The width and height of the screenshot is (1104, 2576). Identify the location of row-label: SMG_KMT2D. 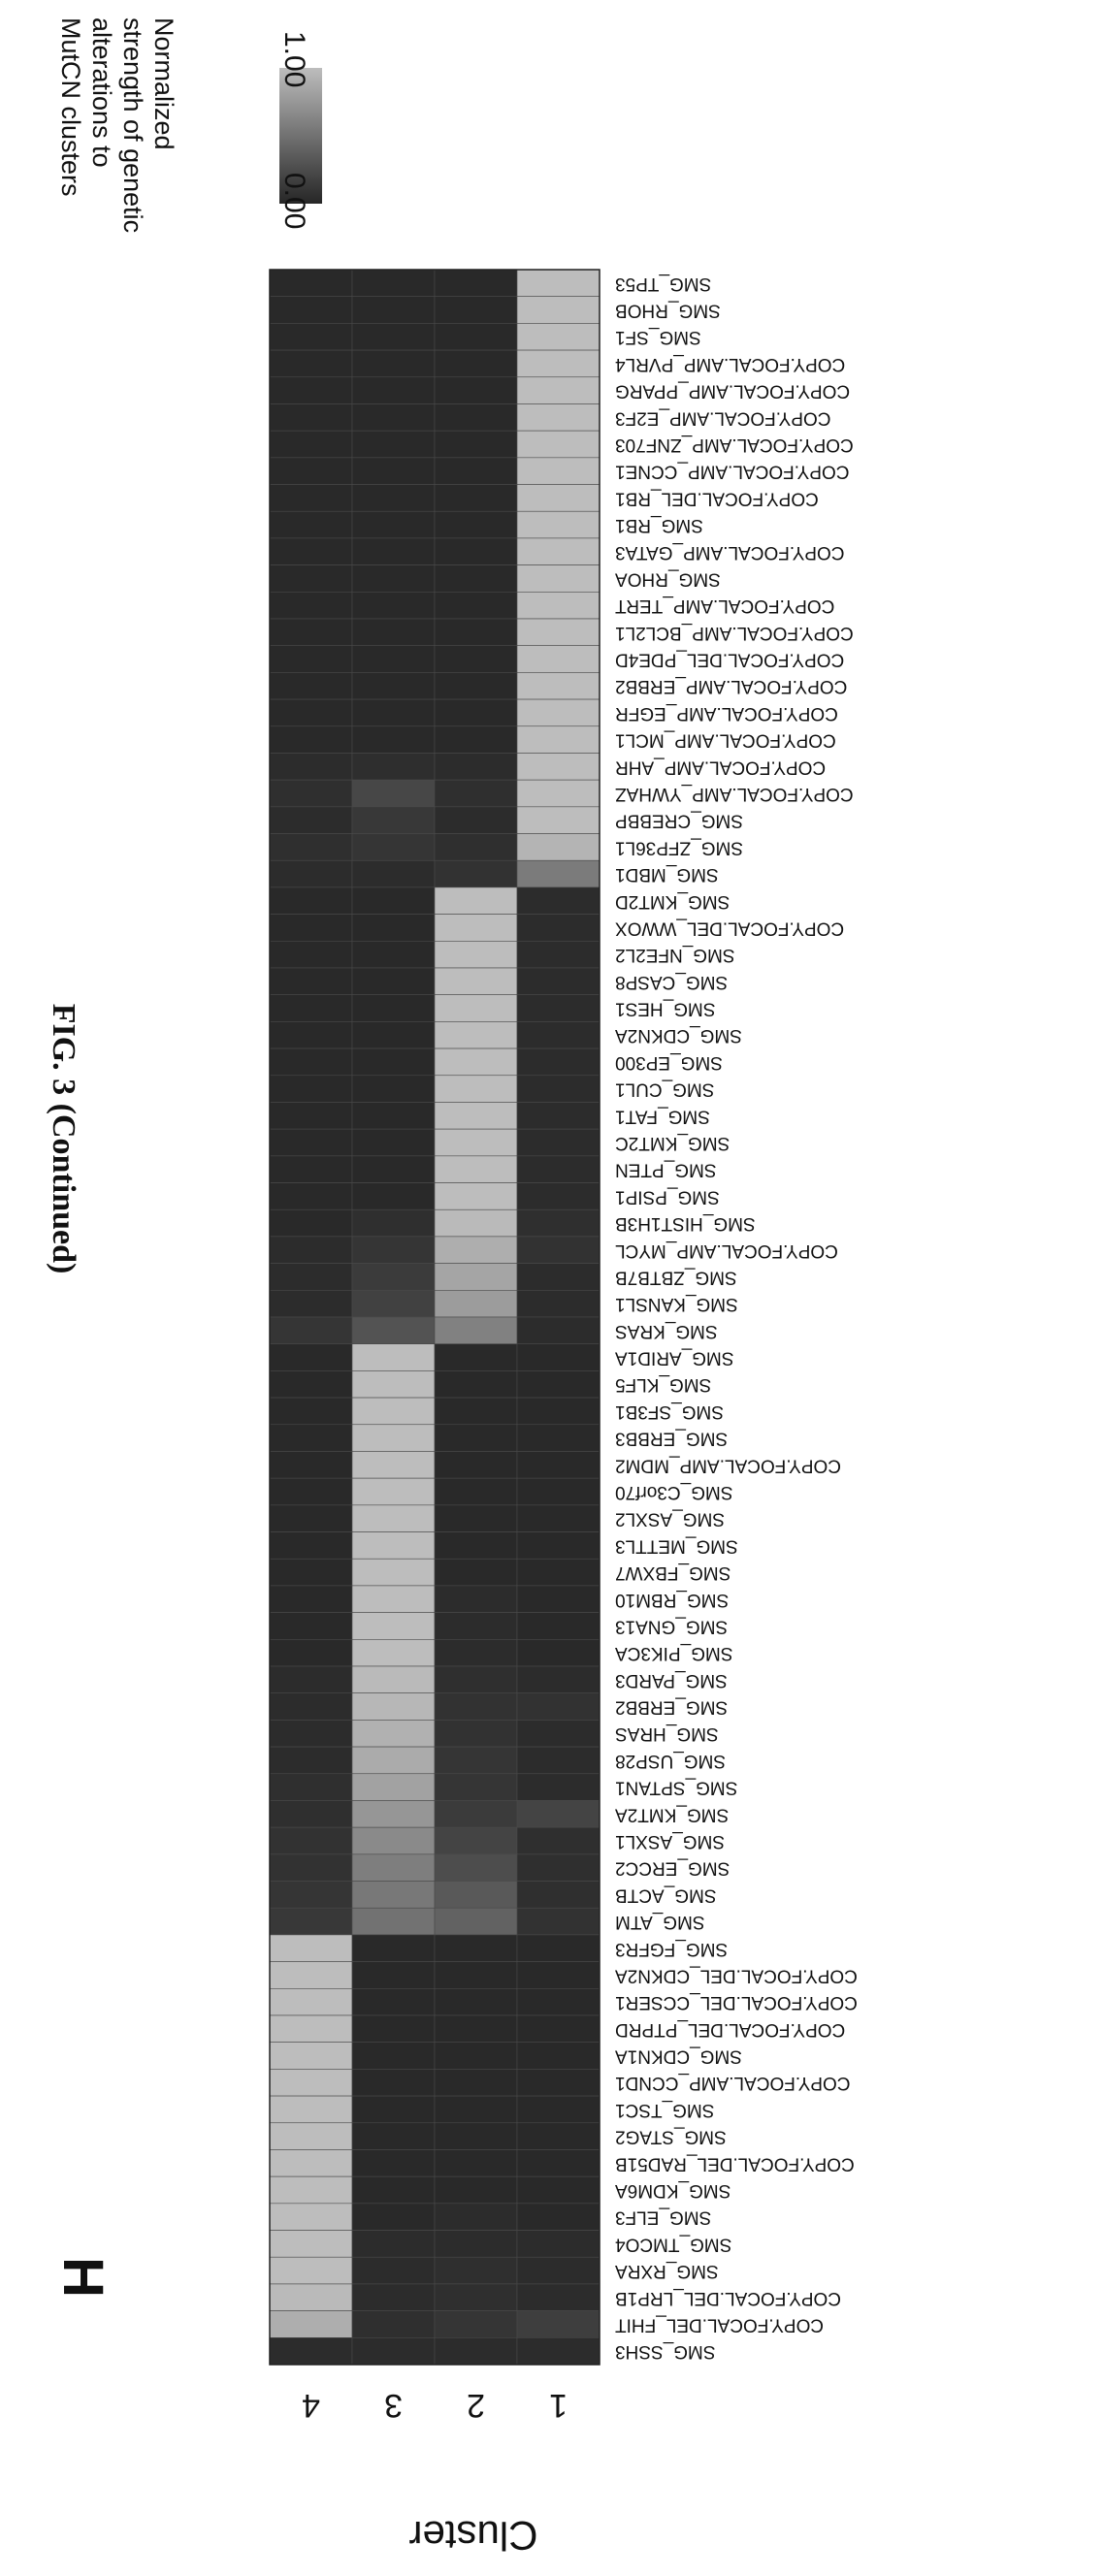
(672, 901).